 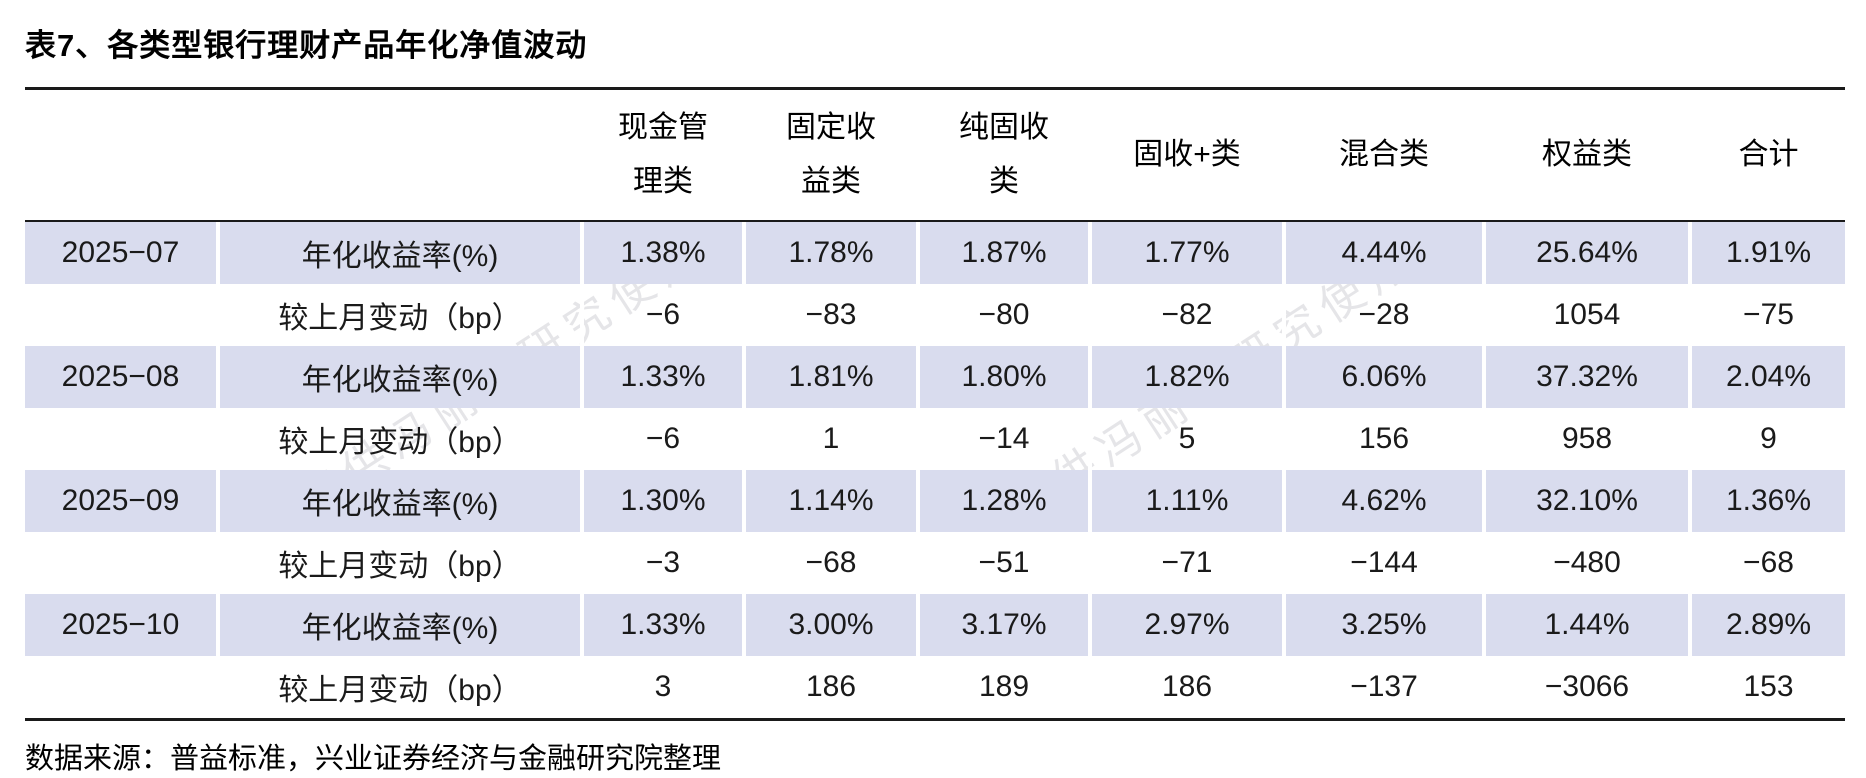 I want to click on top-rule, so click(x=935, y=88).